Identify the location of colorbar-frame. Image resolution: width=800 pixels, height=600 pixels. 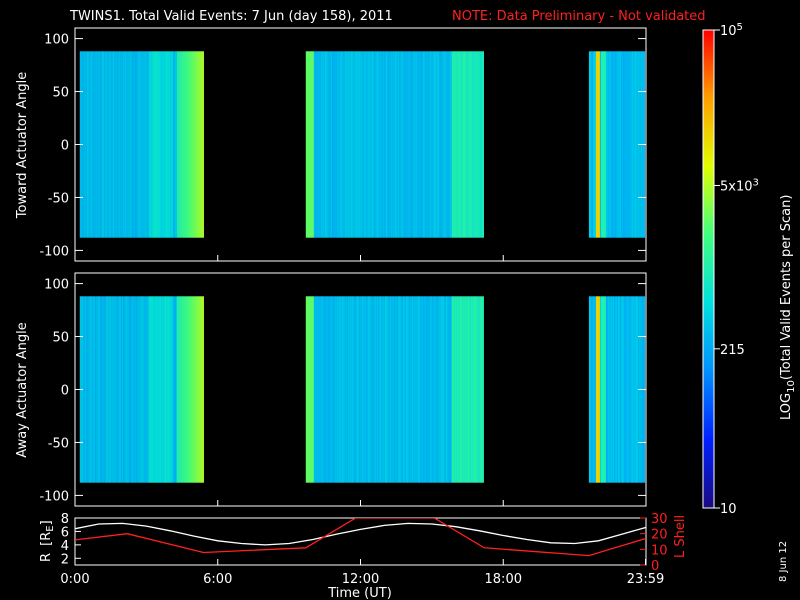
(708, 269).